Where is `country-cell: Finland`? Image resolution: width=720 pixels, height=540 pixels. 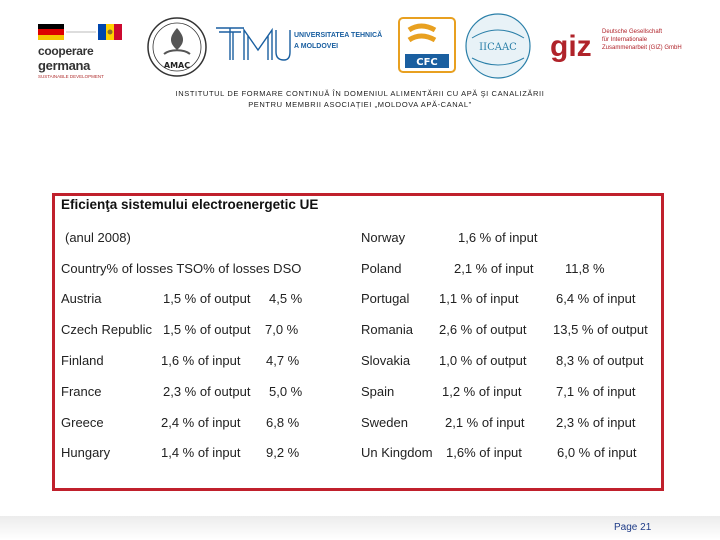
country-cell: Finland is located at coordinates (82, 360).